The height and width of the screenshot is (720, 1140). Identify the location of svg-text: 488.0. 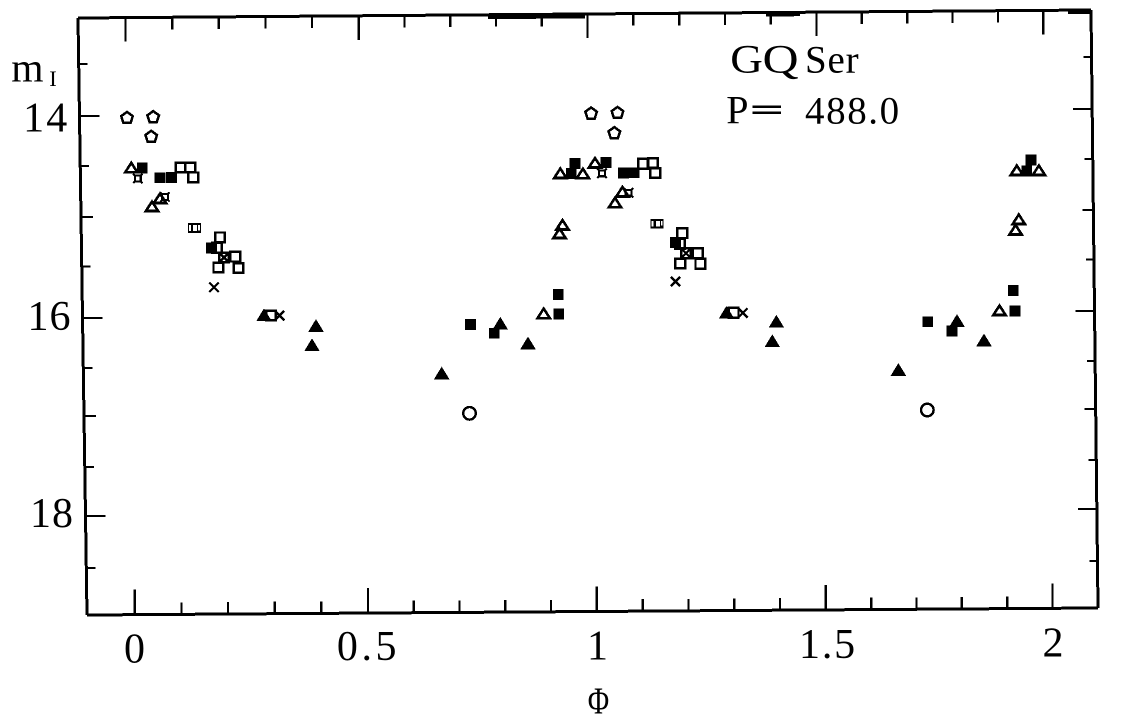
(853, 111).